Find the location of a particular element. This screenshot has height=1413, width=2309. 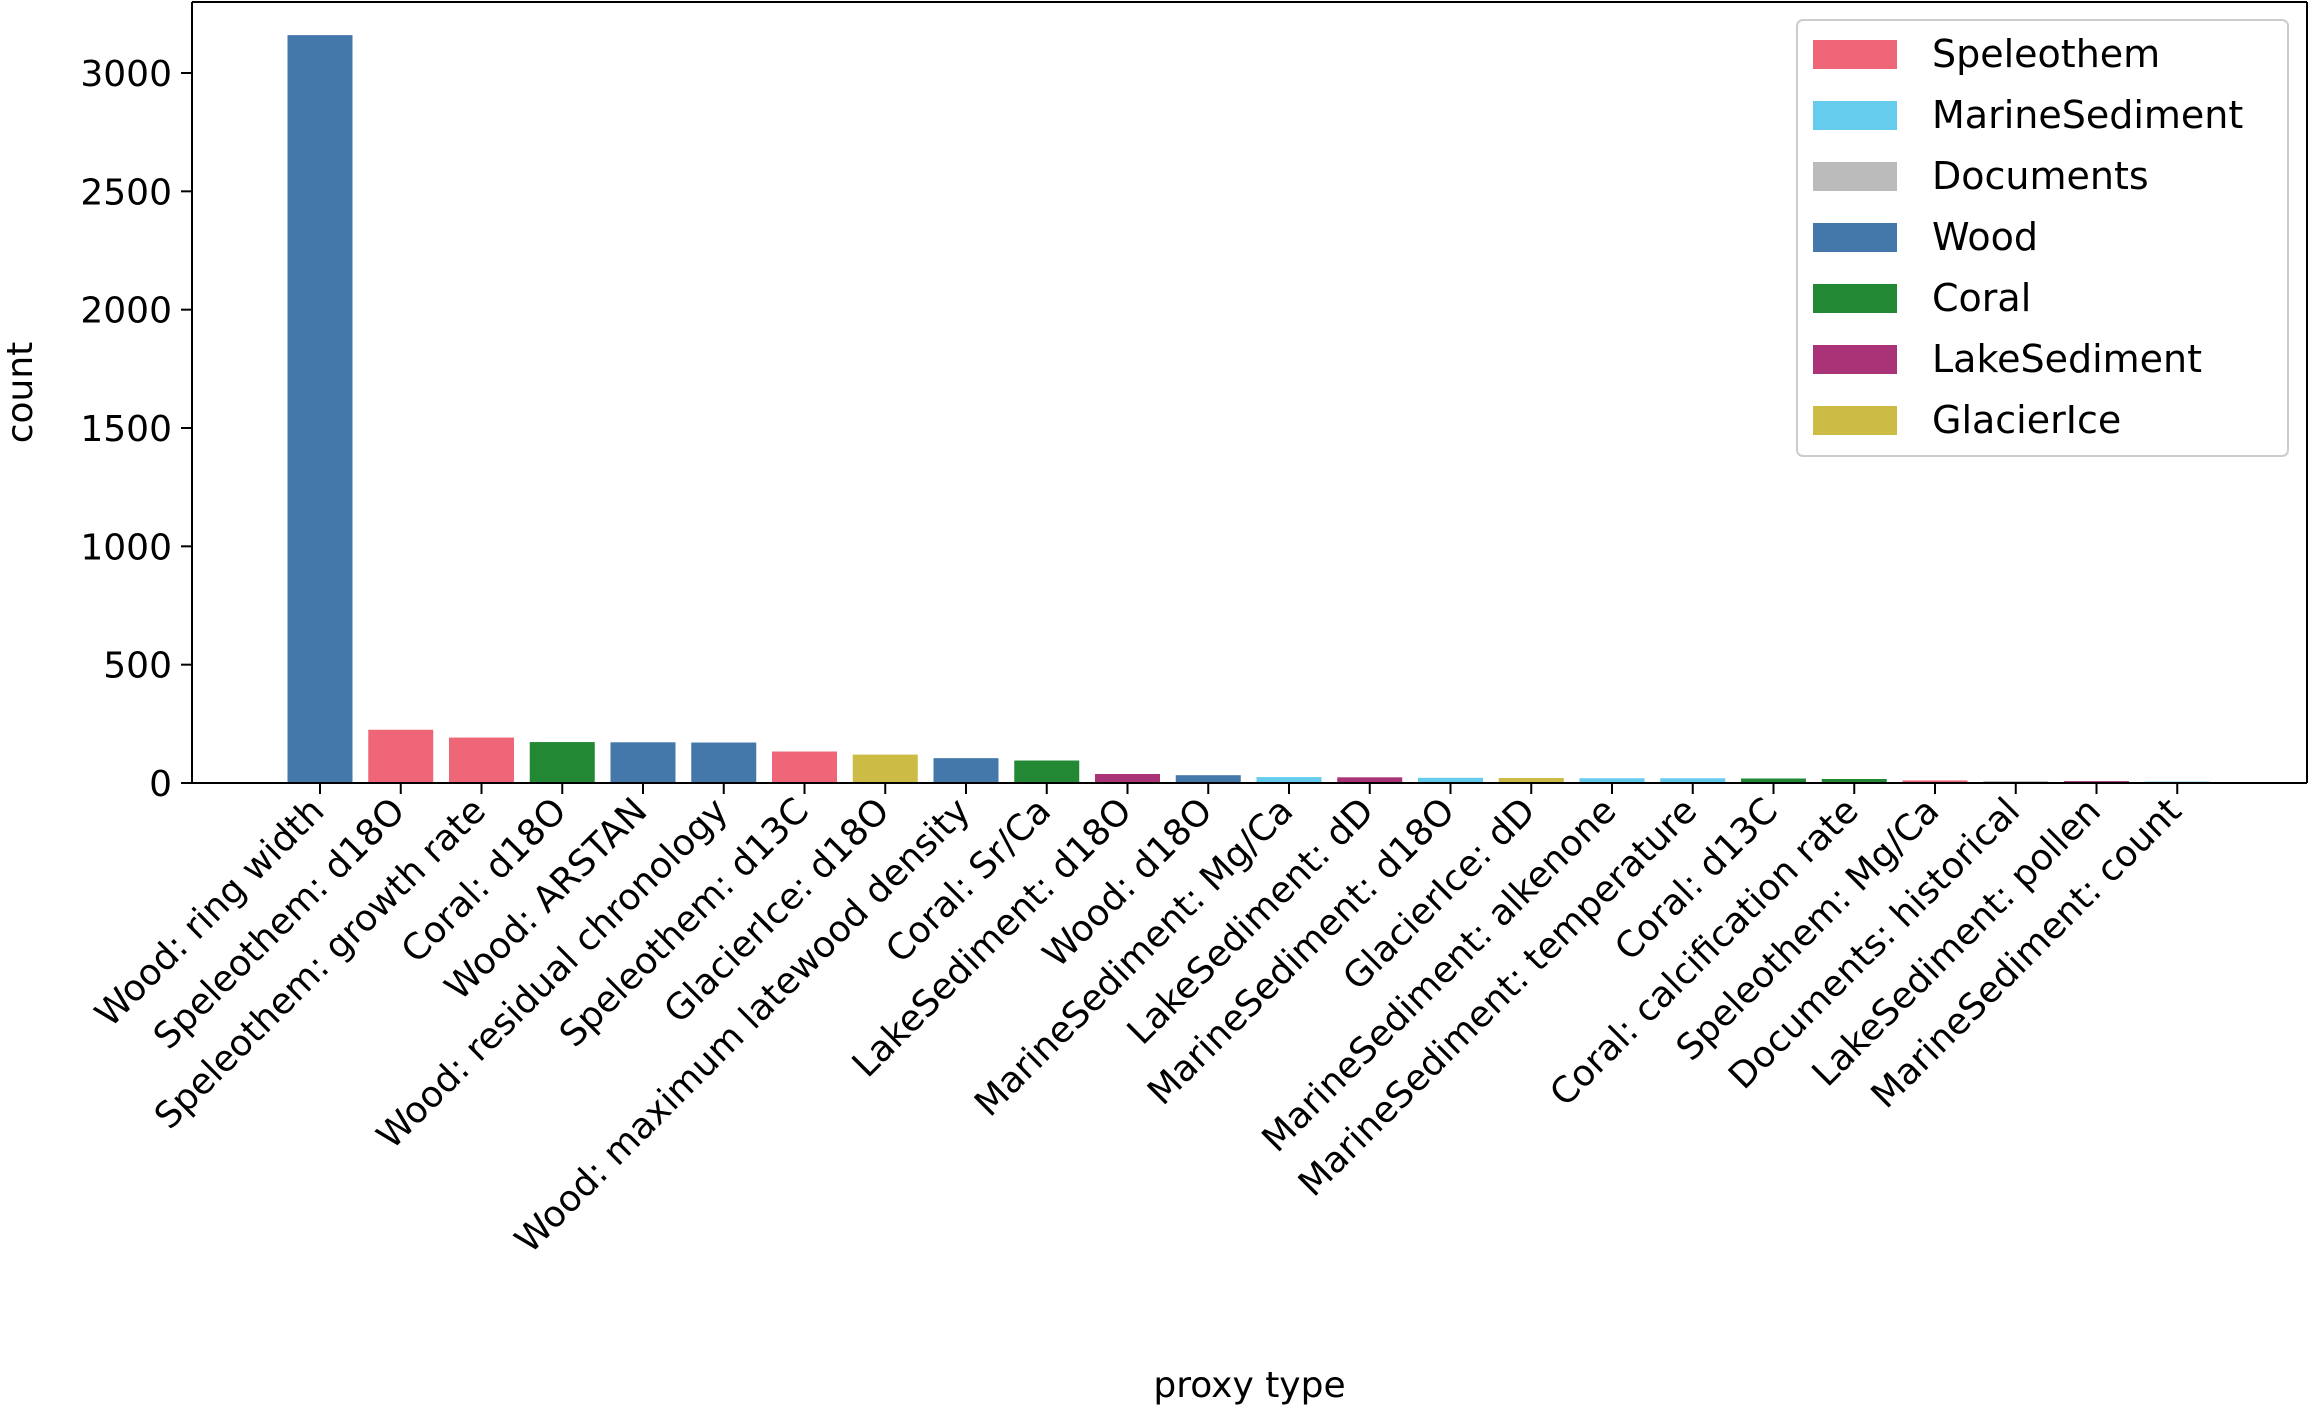

legend-label-wood: Wood is located at coordinates (1985, 237).